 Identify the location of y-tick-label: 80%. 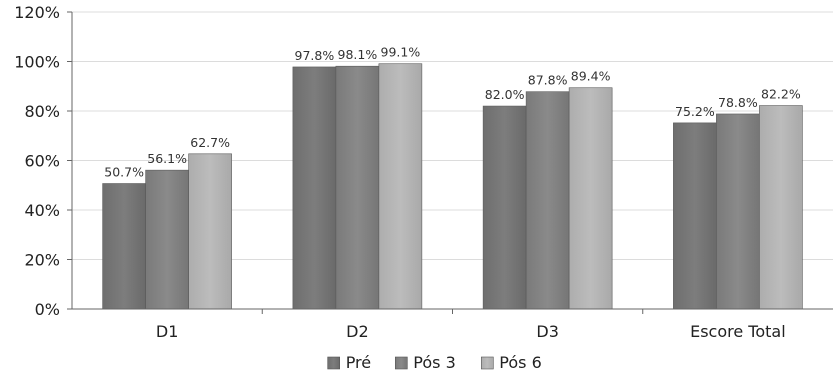
(42, 111).